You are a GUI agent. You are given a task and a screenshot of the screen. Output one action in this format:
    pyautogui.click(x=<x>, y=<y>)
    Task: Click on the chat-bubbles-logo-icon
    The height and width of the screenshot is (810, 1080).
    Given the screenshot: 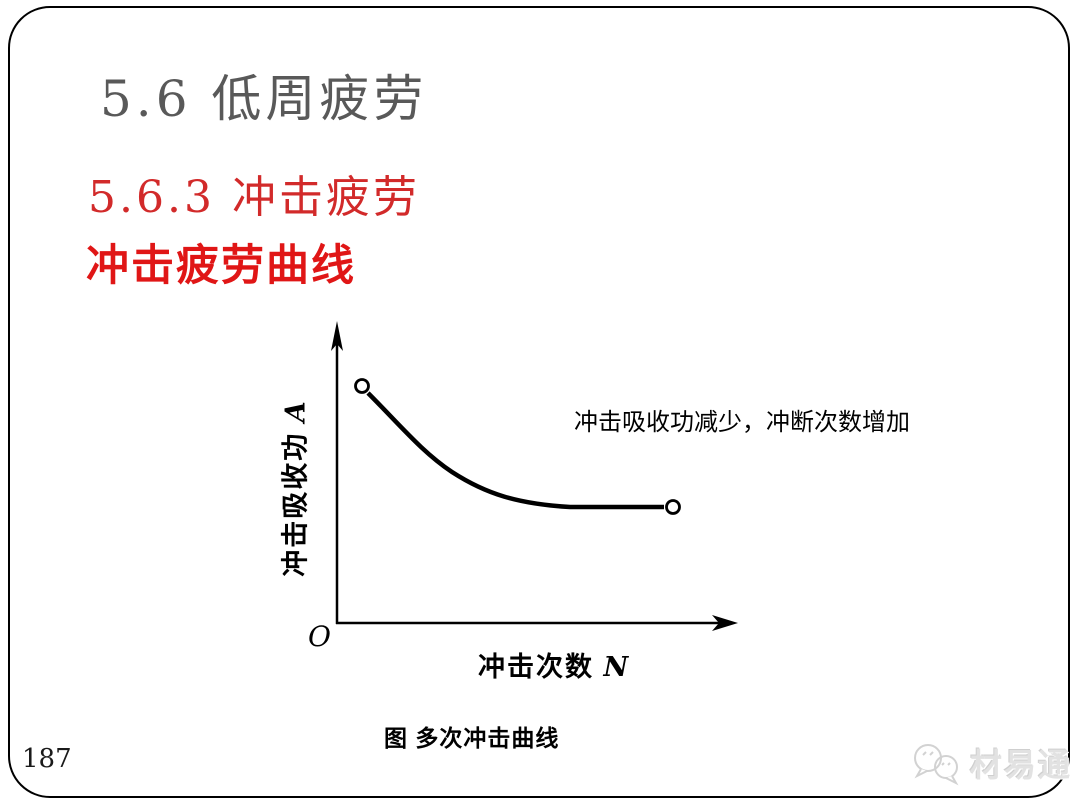 What is the action you would take?
    pyautogui.click(x=936, y=765)
    